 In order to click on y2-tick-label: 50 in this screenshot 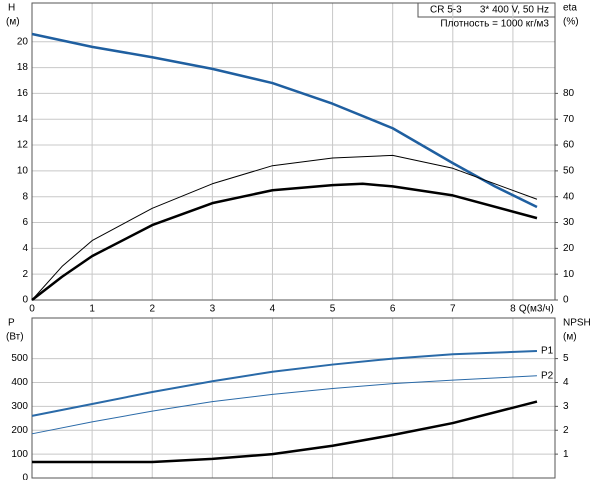, I will do `click(569, 171)`.